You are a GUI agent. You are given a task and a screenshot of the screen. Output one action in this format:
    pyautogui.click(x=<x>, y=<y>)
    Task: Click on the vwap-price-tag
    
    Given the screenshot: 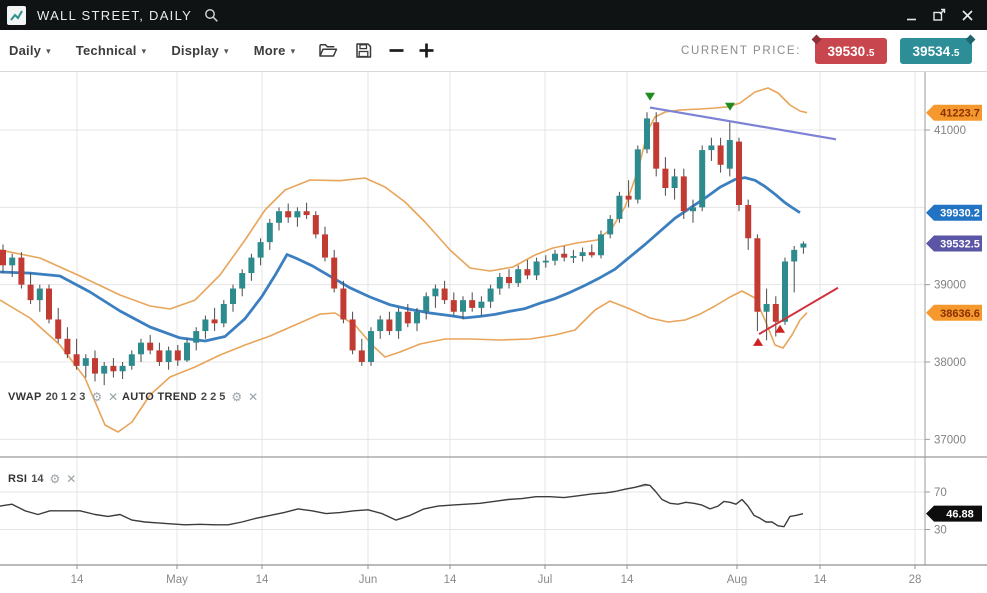 What is the action you would take?
    pyautogui.click(x=954, y=212)
    